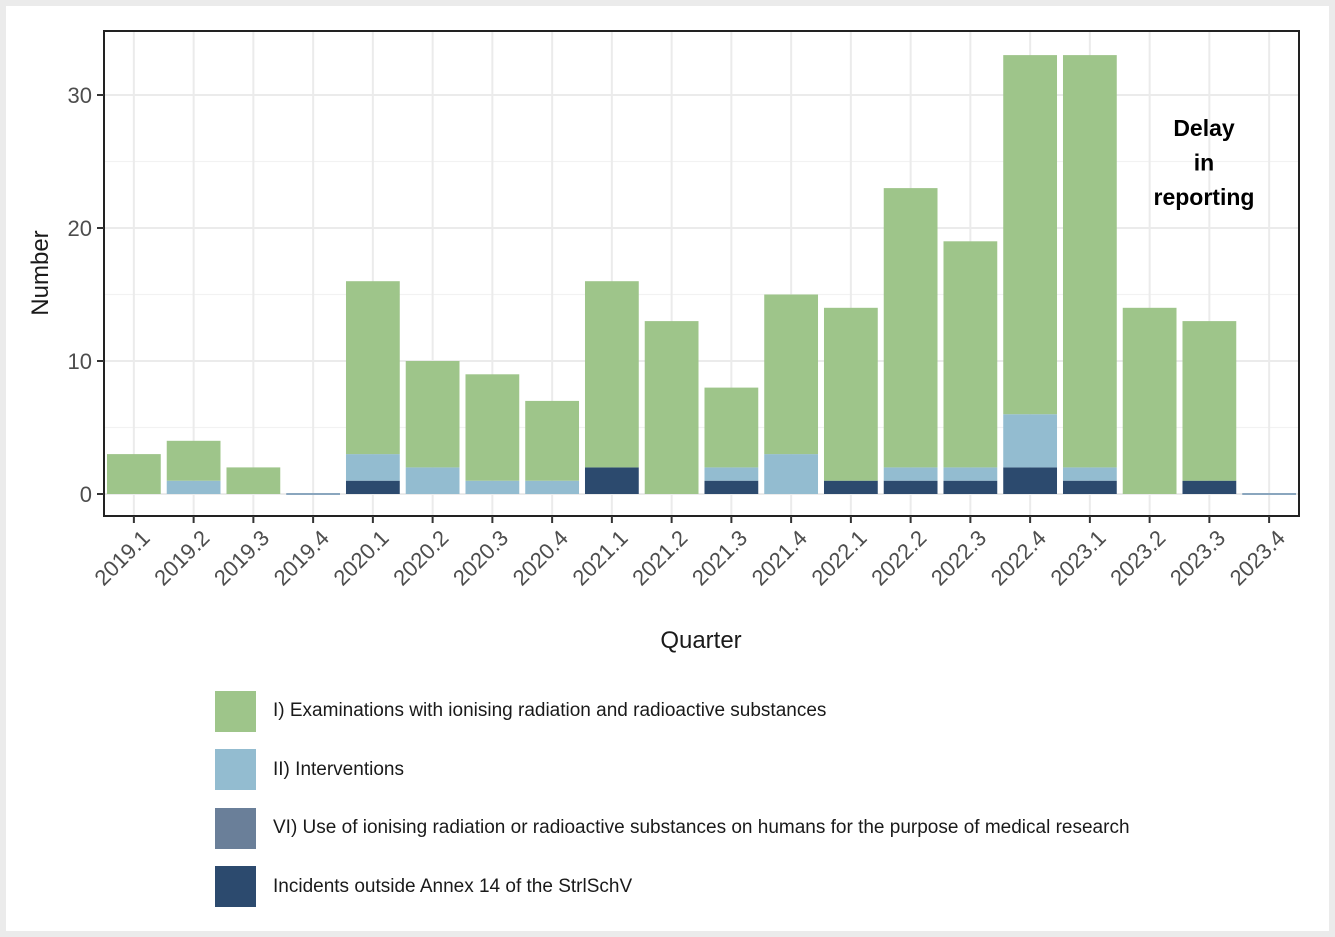 This screenshot has height=937, width=1335. What do you see at coordinates (779, 557) in the screenshot?
I see `x-tick-label: 2021.4` at bounding box center [779, 557].